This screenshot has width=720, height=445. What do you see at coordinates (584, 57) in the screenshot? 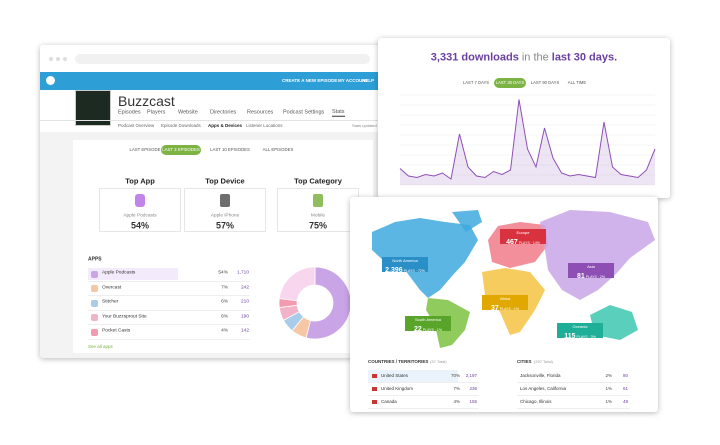
I see `title-part: last 30 days.` at bounding box center [584, 57].